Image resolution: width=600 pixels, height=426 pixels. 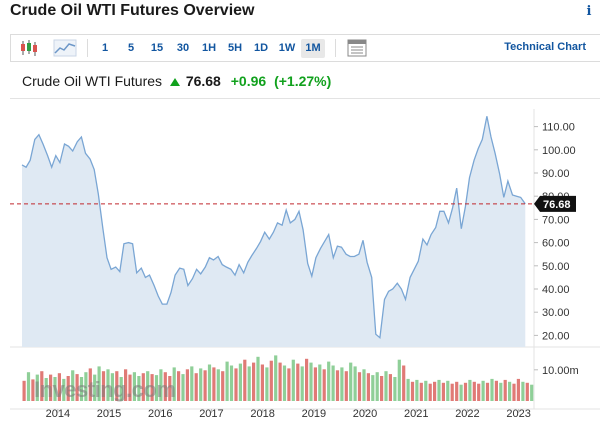 I want to click on y-tick-label: 30.00, so click(x=556, y=313).